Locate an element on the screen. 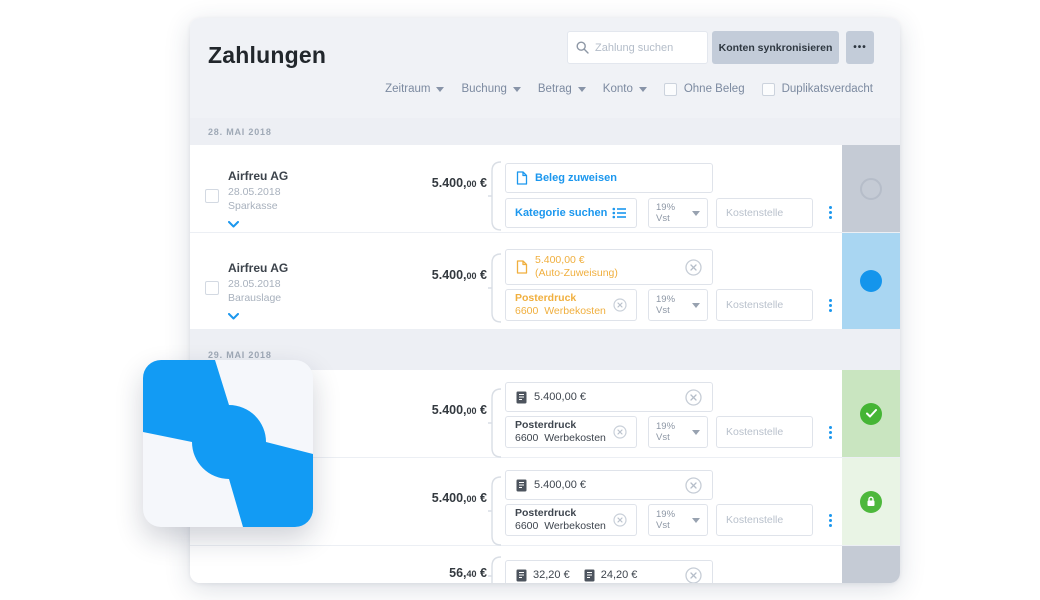  assign-receipt-button: Beleg zuweisen is located at coordinates (609, 178).